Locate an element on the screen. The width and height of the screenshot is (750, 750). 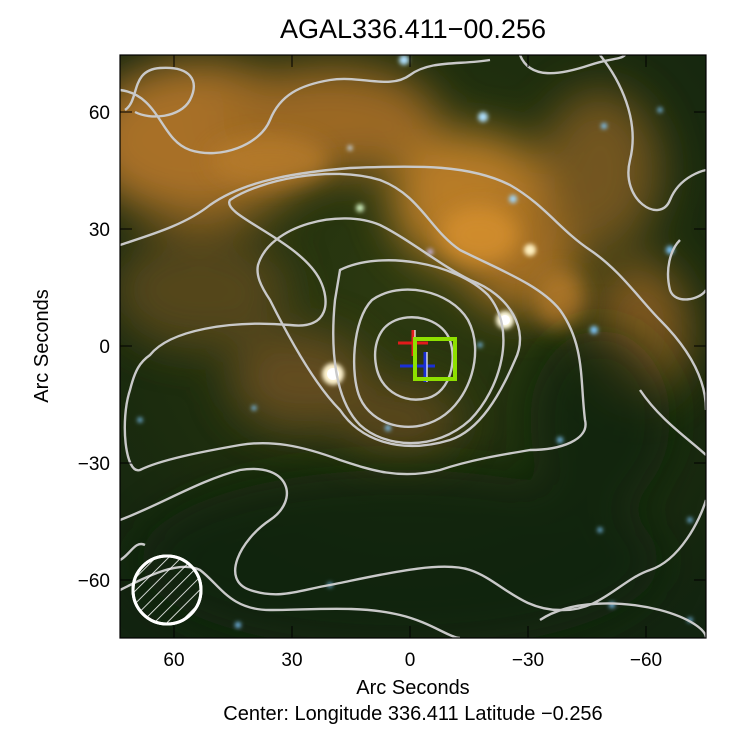
source-box is located at coordinates (435, 359).